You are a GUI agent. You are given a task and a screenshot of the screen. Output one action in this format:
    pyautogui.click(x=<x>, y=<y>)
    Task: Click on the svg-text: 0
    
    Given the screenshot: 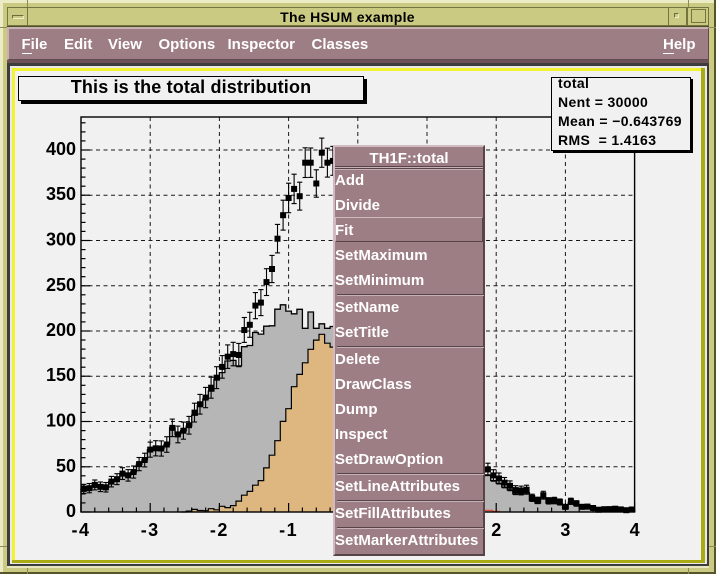 What is the action you would take?
    pyautogui.click(x=71, y=511)
    